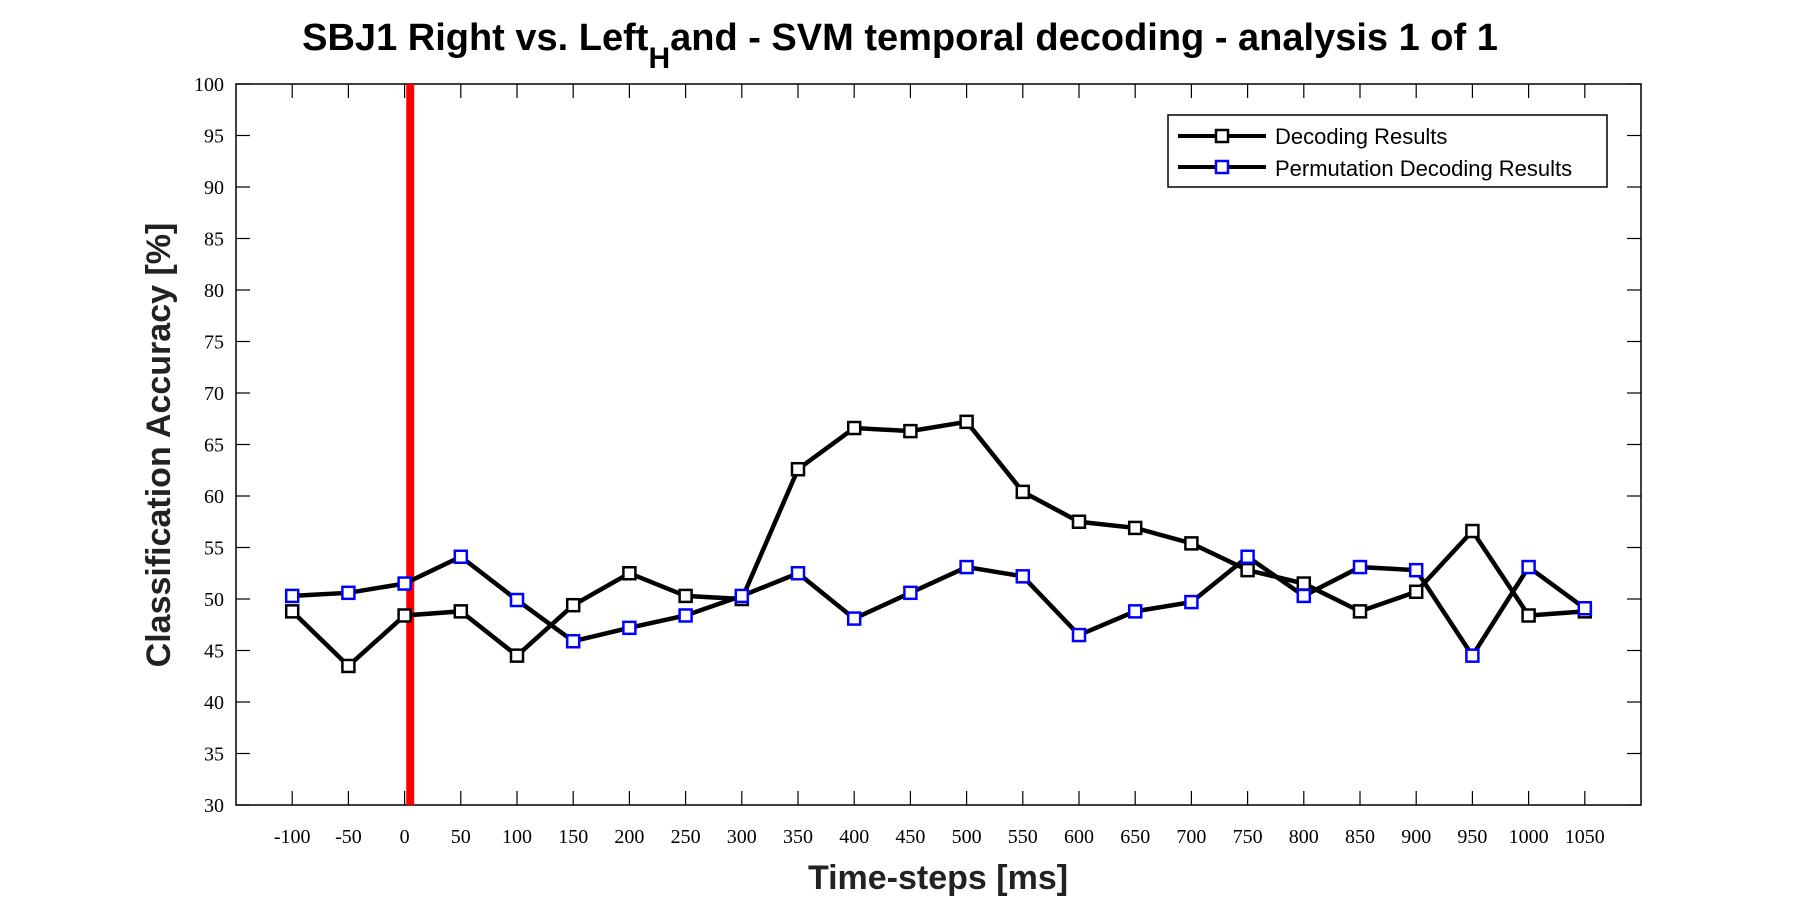  Describe the element at coordinates (1472, 837) in the screenshot. I see `x-tick-label: 950` at that location.